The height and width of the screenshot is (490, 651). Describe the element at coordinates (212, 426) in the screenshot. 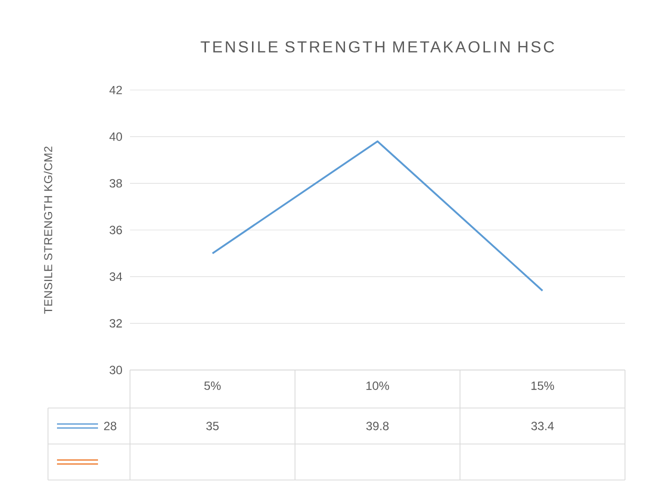

I see `data-label: 35` at that location.